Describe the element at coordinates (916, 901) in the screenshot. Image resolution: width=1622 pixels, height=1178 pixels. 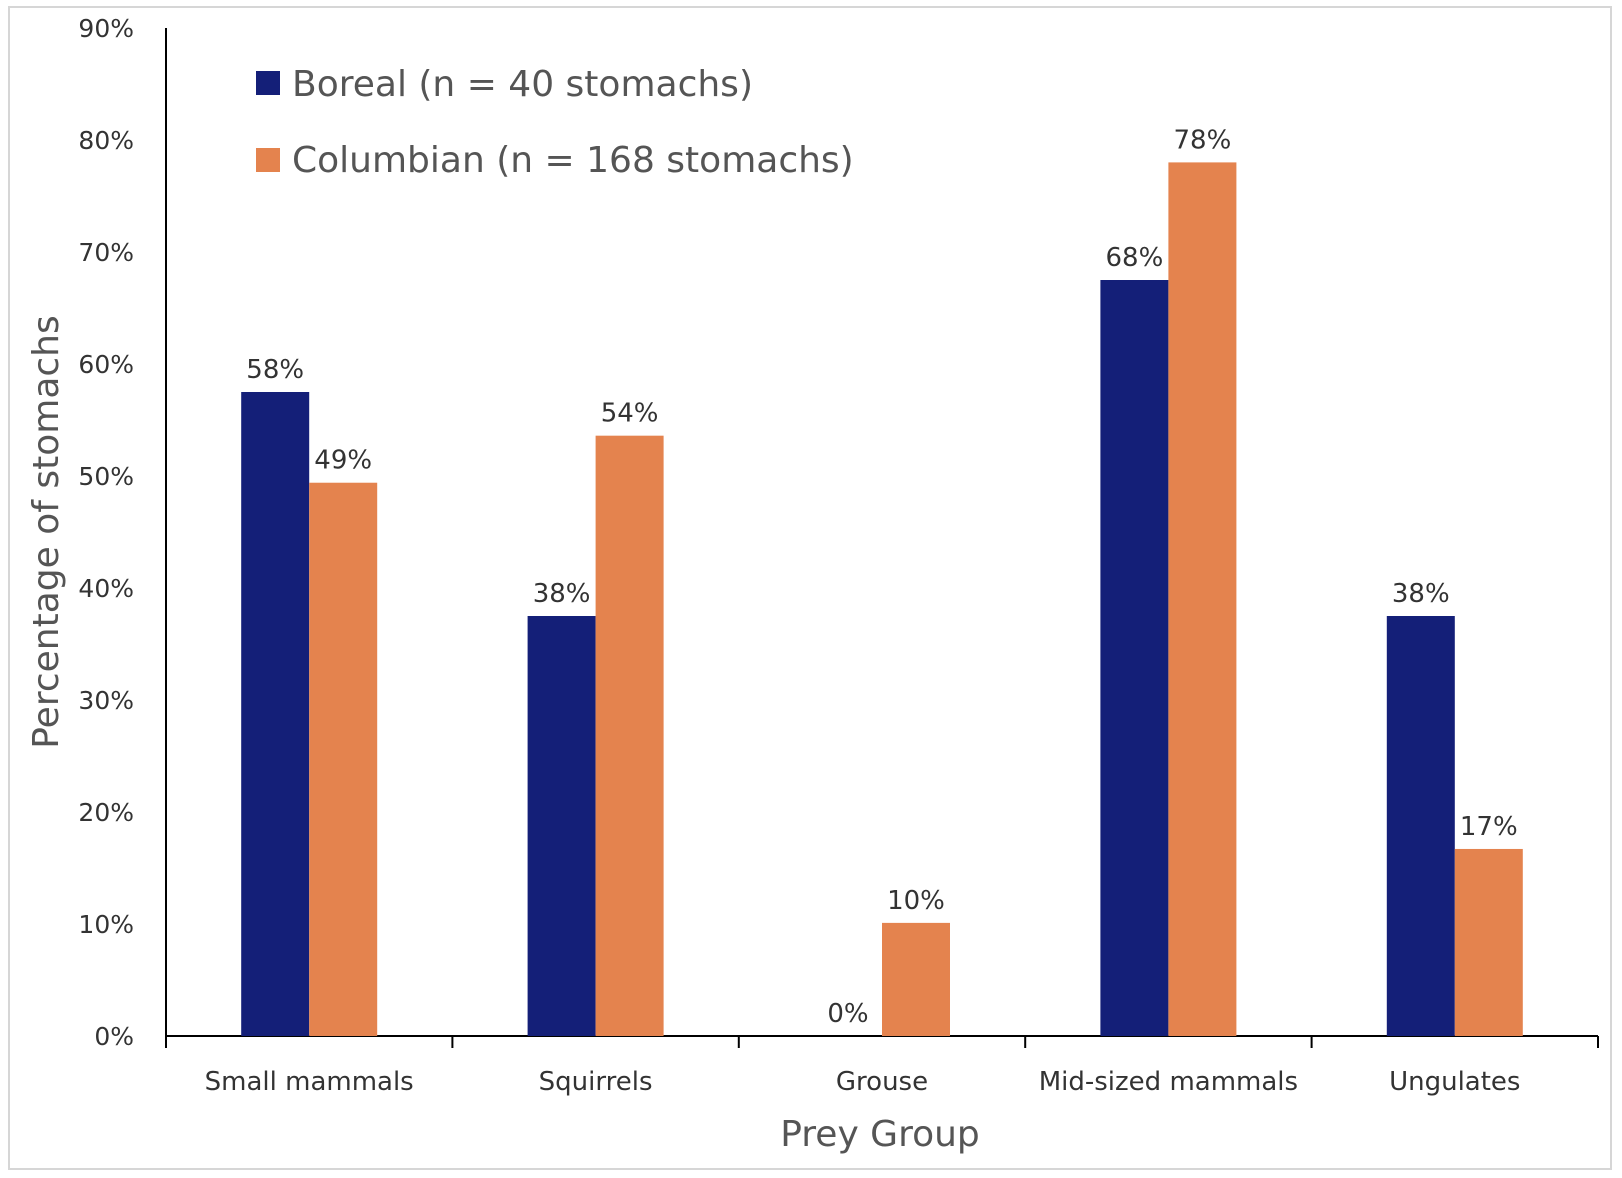
I see `data-label: 10%` at that location.